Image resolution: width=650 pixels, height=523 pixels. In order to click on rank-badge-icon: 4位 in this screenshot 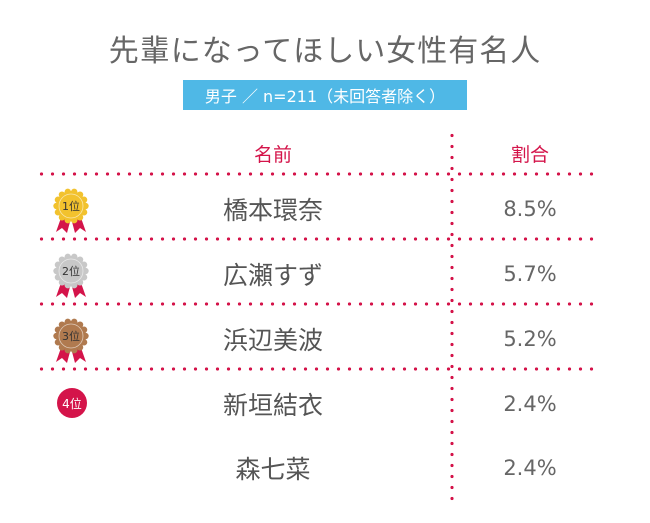, I will do `click(72, 403)`.